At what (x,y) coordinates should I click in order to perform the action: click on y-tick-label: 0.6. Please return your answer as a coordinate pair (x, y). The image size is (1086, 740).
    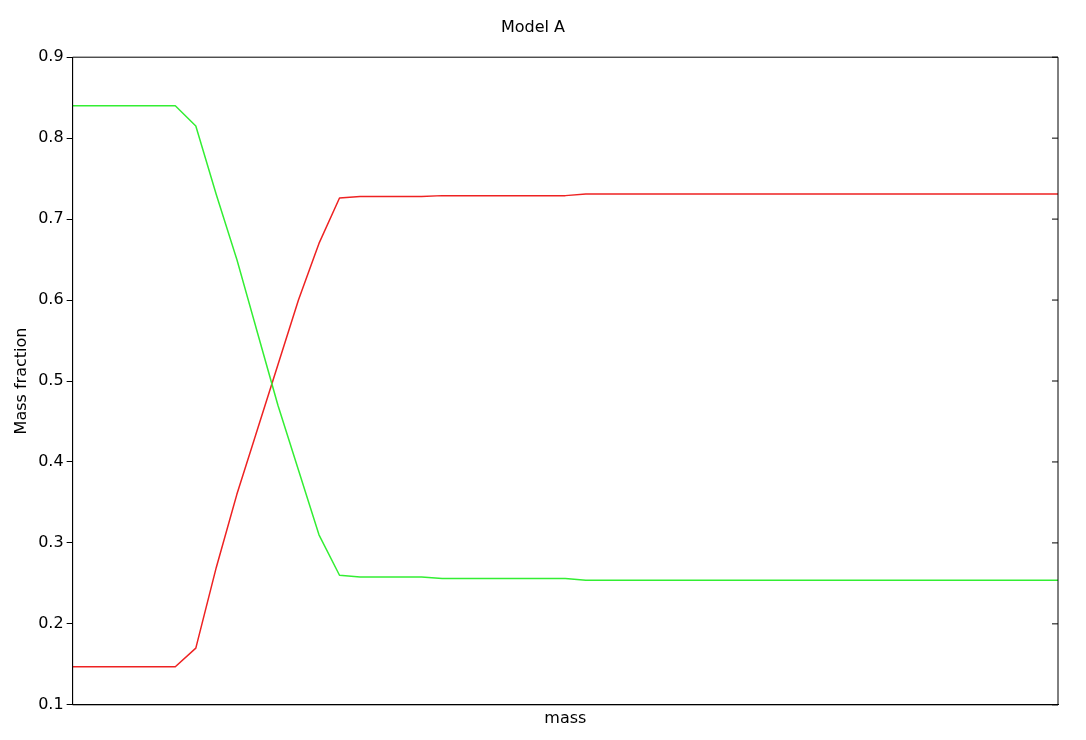
    Looking at the image, I should click on (51, 299).